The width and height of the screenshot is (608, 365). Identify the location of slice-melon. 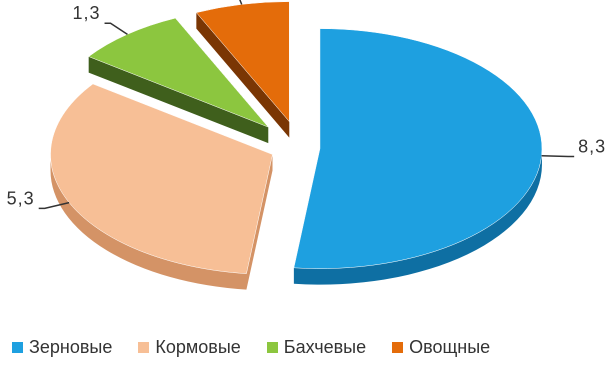
(178, 72).